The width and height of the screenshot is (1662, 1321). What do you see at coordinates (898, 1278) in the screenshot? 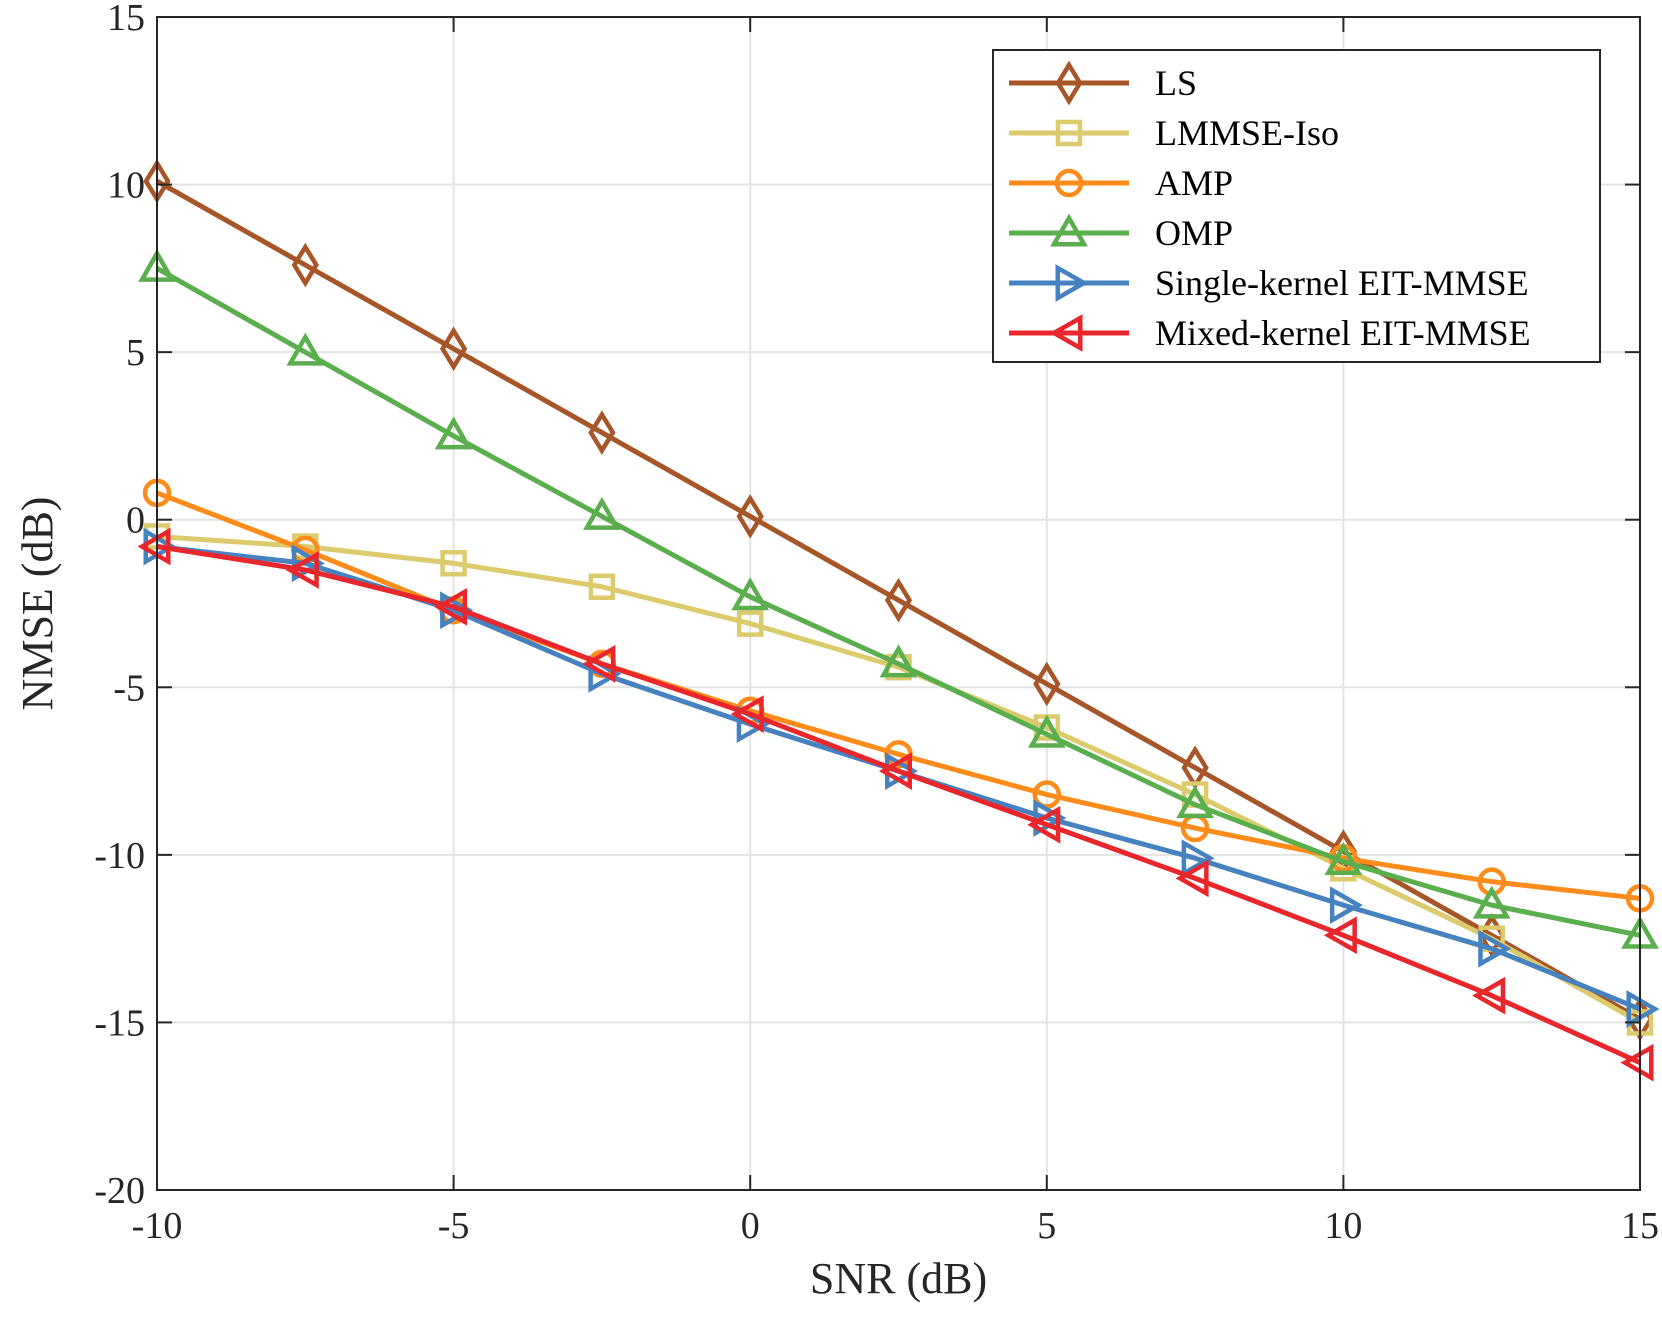
I see `x-axis-label: SNR (dB)` at bounding box center [898, 1278].